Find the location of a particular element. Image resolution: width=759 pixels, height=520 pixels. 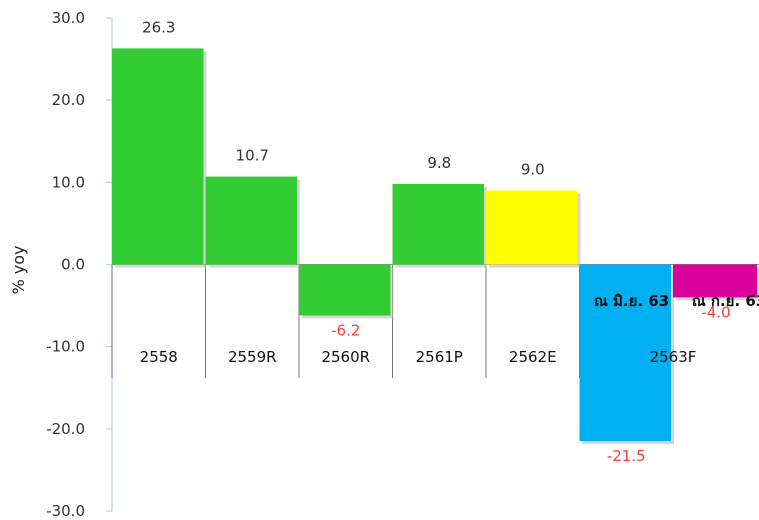

category-label: 2562E is located at coordinates (533, 357).